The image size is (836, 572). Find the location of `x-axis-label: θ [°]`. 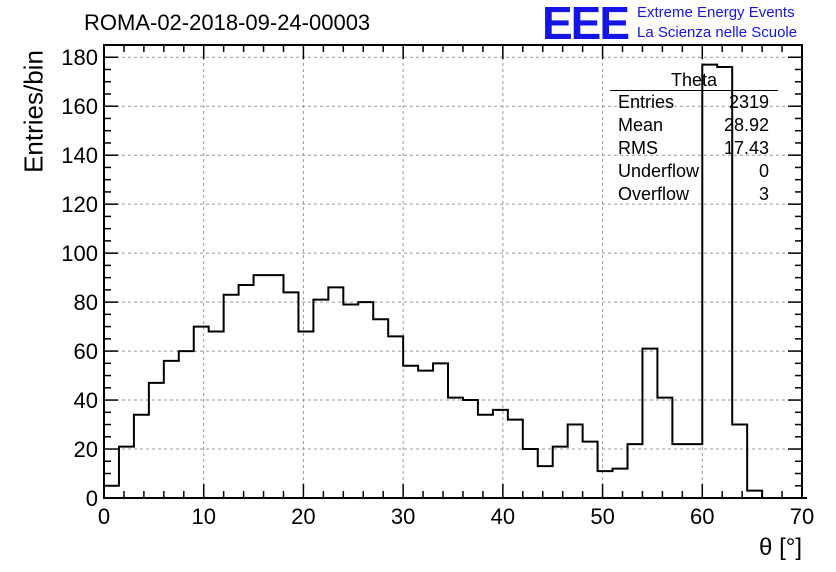

x-axis-label: θ [°] is located at coordinates (780, 547).